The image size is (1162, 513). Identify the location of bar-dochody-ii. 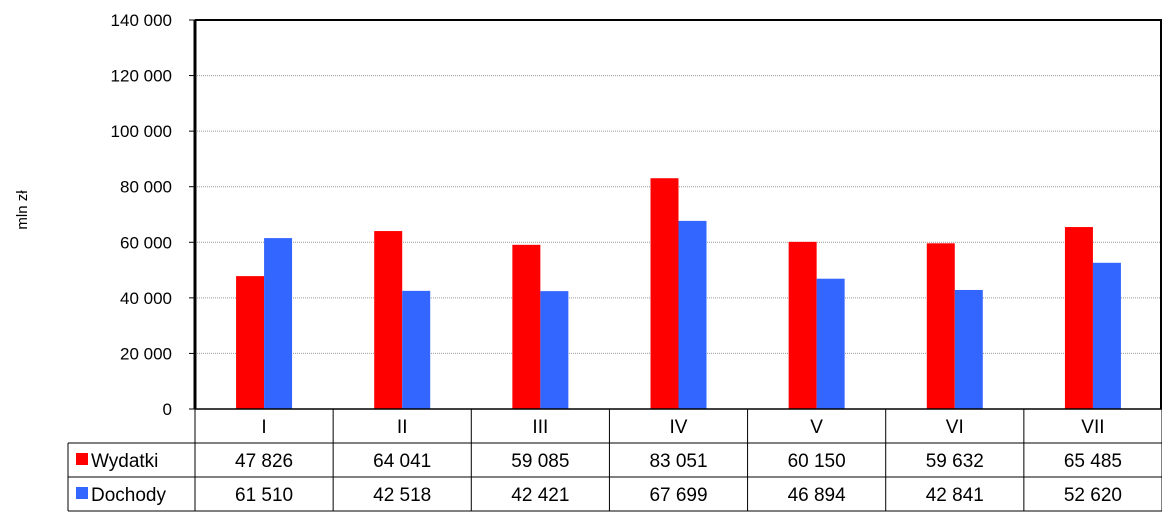
(416, 349).